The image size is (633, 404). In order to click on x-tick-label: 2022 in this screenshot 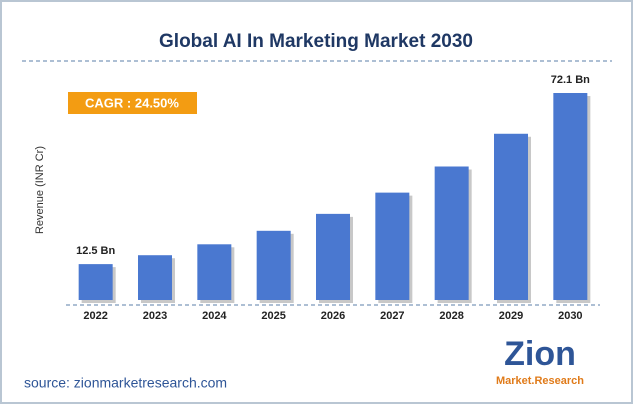, I will do `click(95, 316)`.